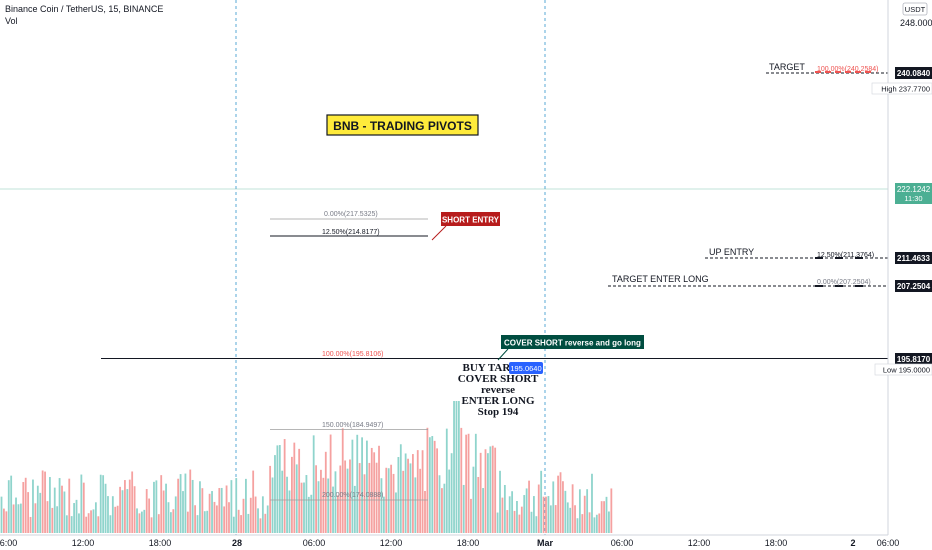 The image size is (932, 550). What do you see at coordinates (351, 232) in the screenshot?
I see `fib-label-125: 12.50%(214.8177)` at bounding box center [351, 232].